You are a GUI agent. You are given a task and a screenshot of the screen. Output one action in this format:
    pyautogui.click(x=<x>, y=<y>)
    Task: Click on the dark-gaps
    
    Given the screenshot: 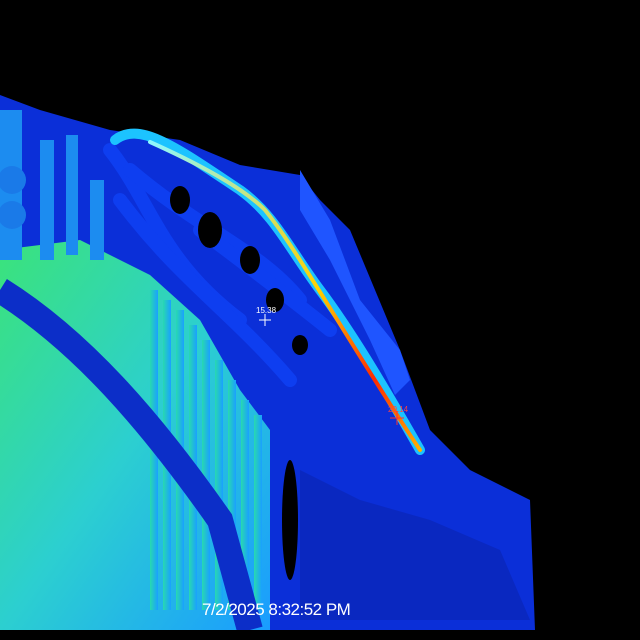 What is the action you would take?
    pyautogui.click(x=239, y=383)
    